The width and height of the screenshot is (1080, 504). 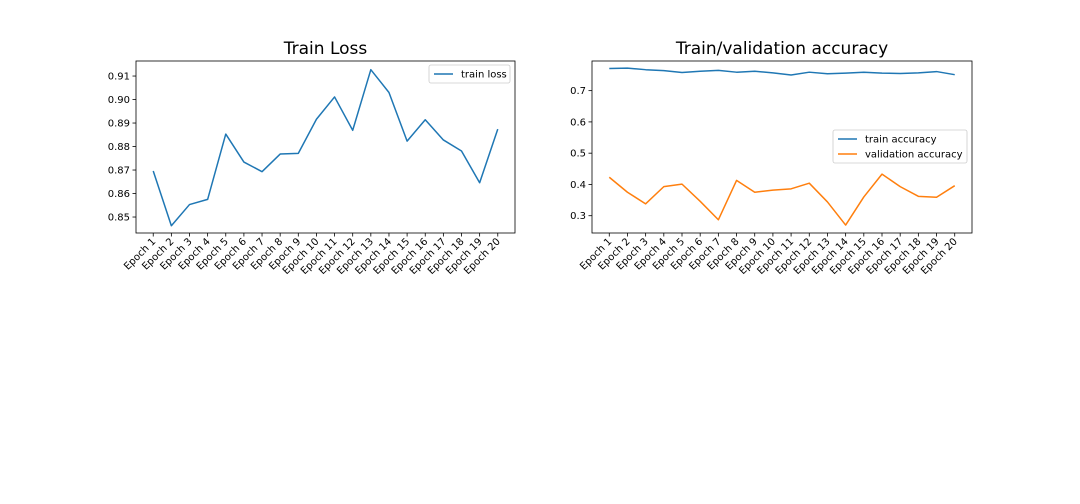 I want to click on y-tick-label: 0.7, so click(x=578, y=91).